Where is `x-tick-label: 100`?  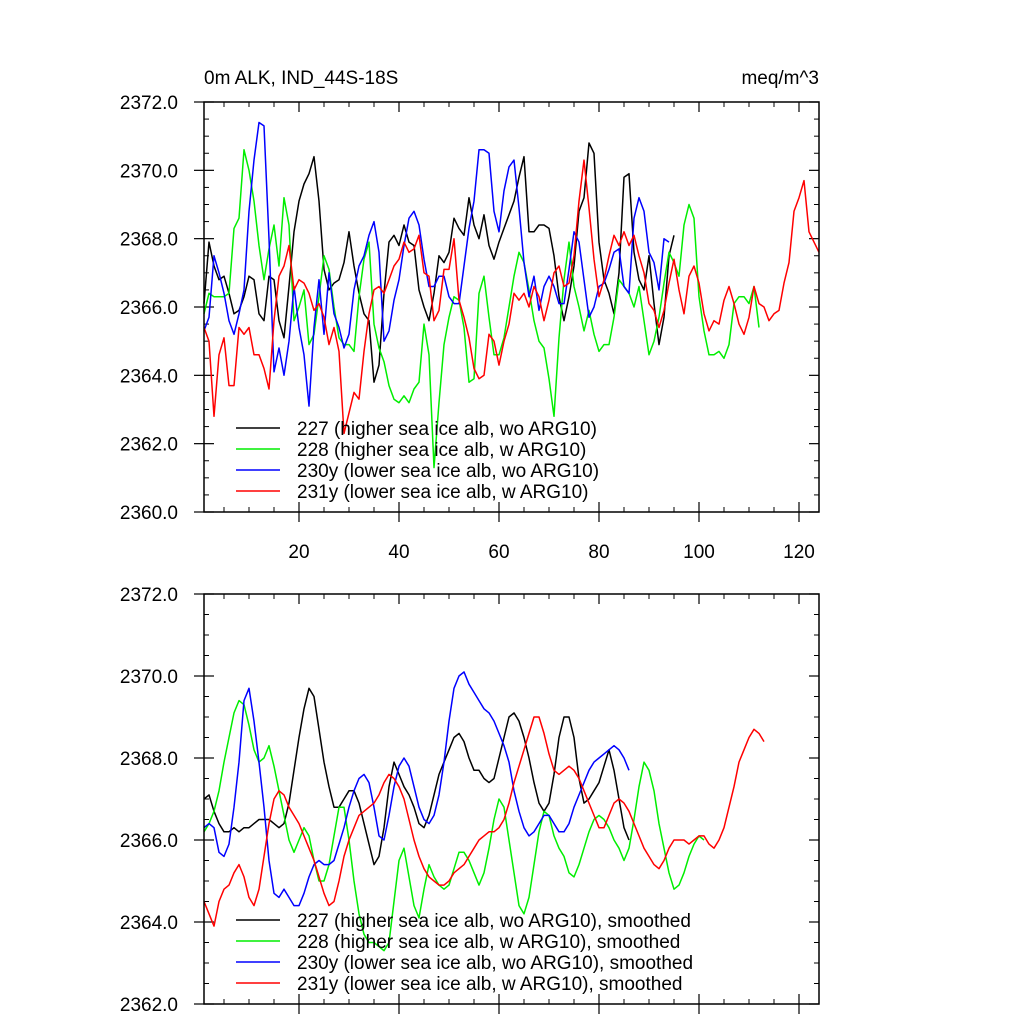
x-tick-label: 100 is located at coordinates (699, 552).